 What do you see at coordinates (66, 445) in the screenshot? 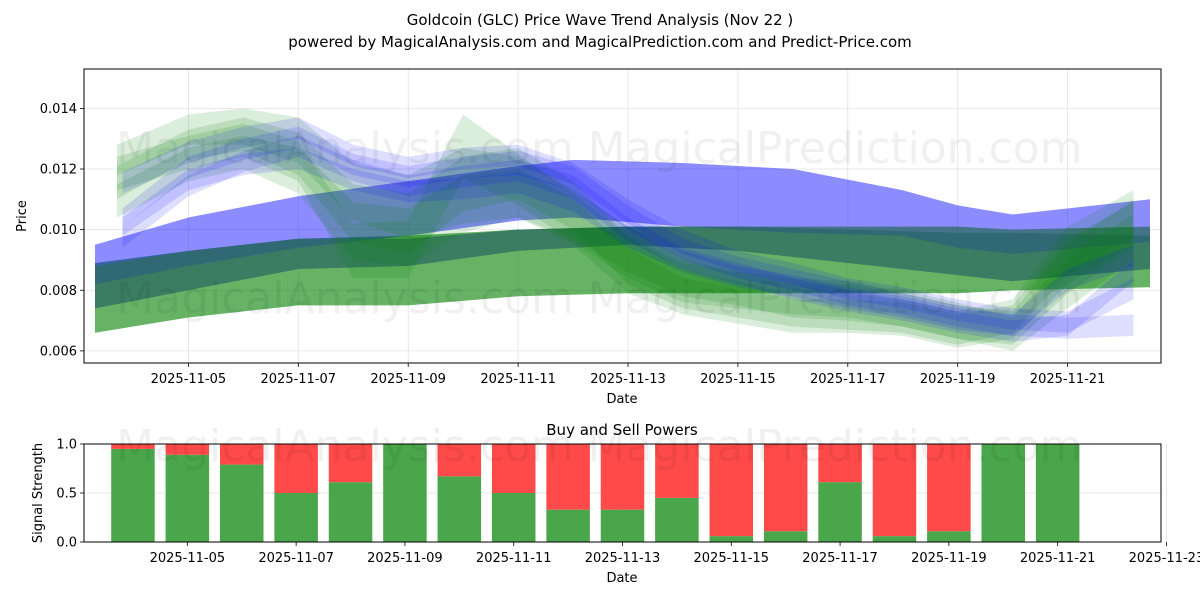
I see `bar-y-tick-label: 1.0` at bounding box center [66, 445].